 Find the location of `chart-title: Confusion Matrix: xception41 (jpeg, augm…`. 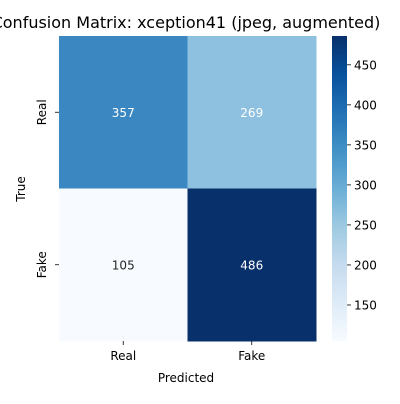

chart-title: Confusion Matrix: xception41 (jpeg, augm… is located at coordinates (190, 22).